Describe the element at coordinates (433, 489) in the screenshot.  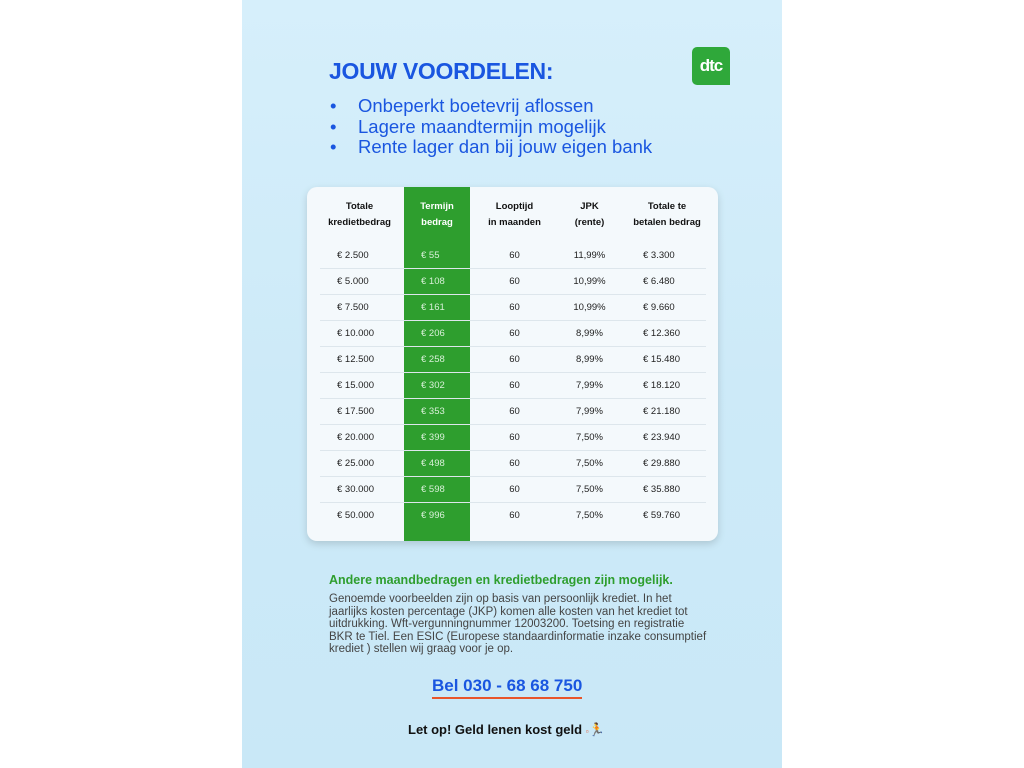
I see `table-cell: € 598` at that location.